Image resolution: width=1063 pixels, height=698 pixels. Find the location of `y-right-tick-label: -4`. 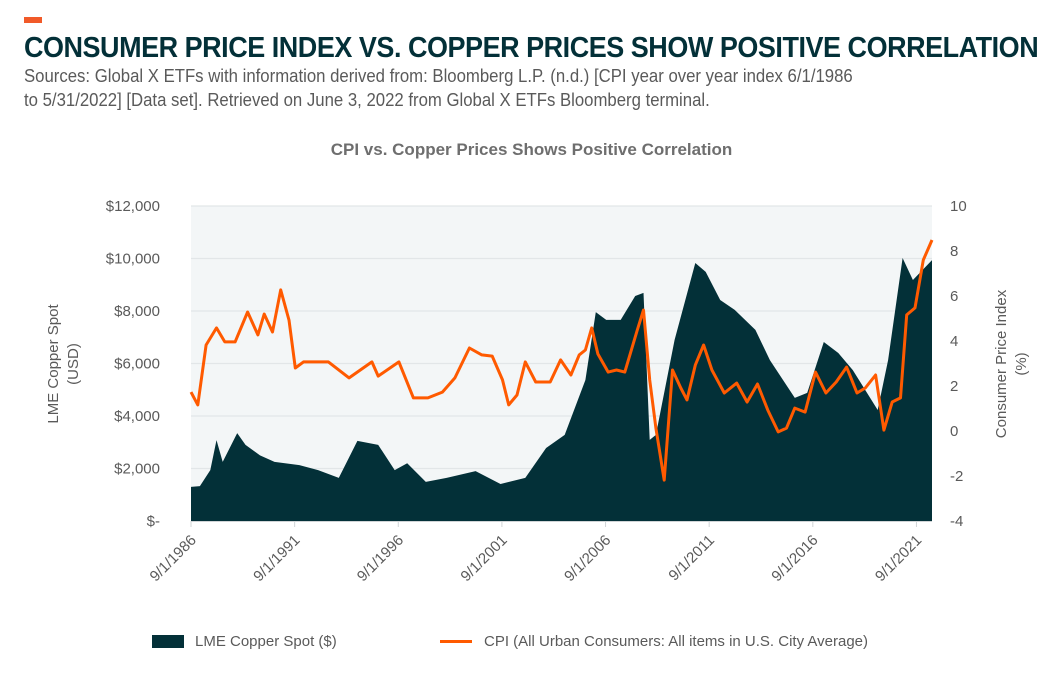

y-right-tick-label: -4 is located at coordinates (956, 521).